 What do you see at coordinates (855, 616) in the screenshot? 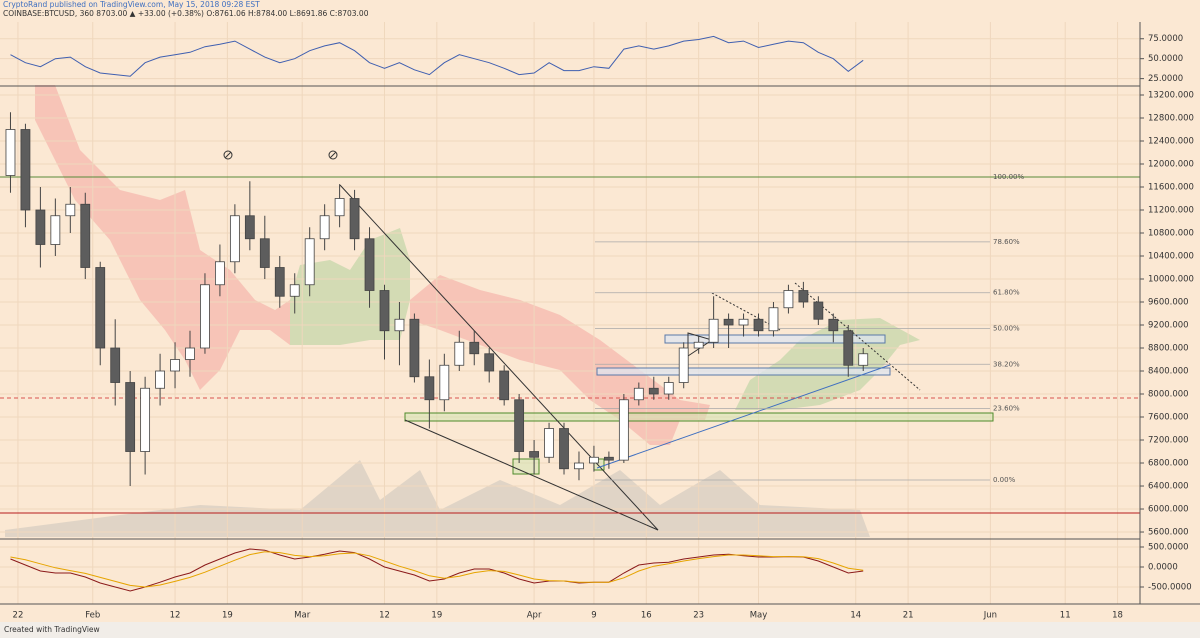
I see `x-tick-label: 14` at bounding box center [855, 616].